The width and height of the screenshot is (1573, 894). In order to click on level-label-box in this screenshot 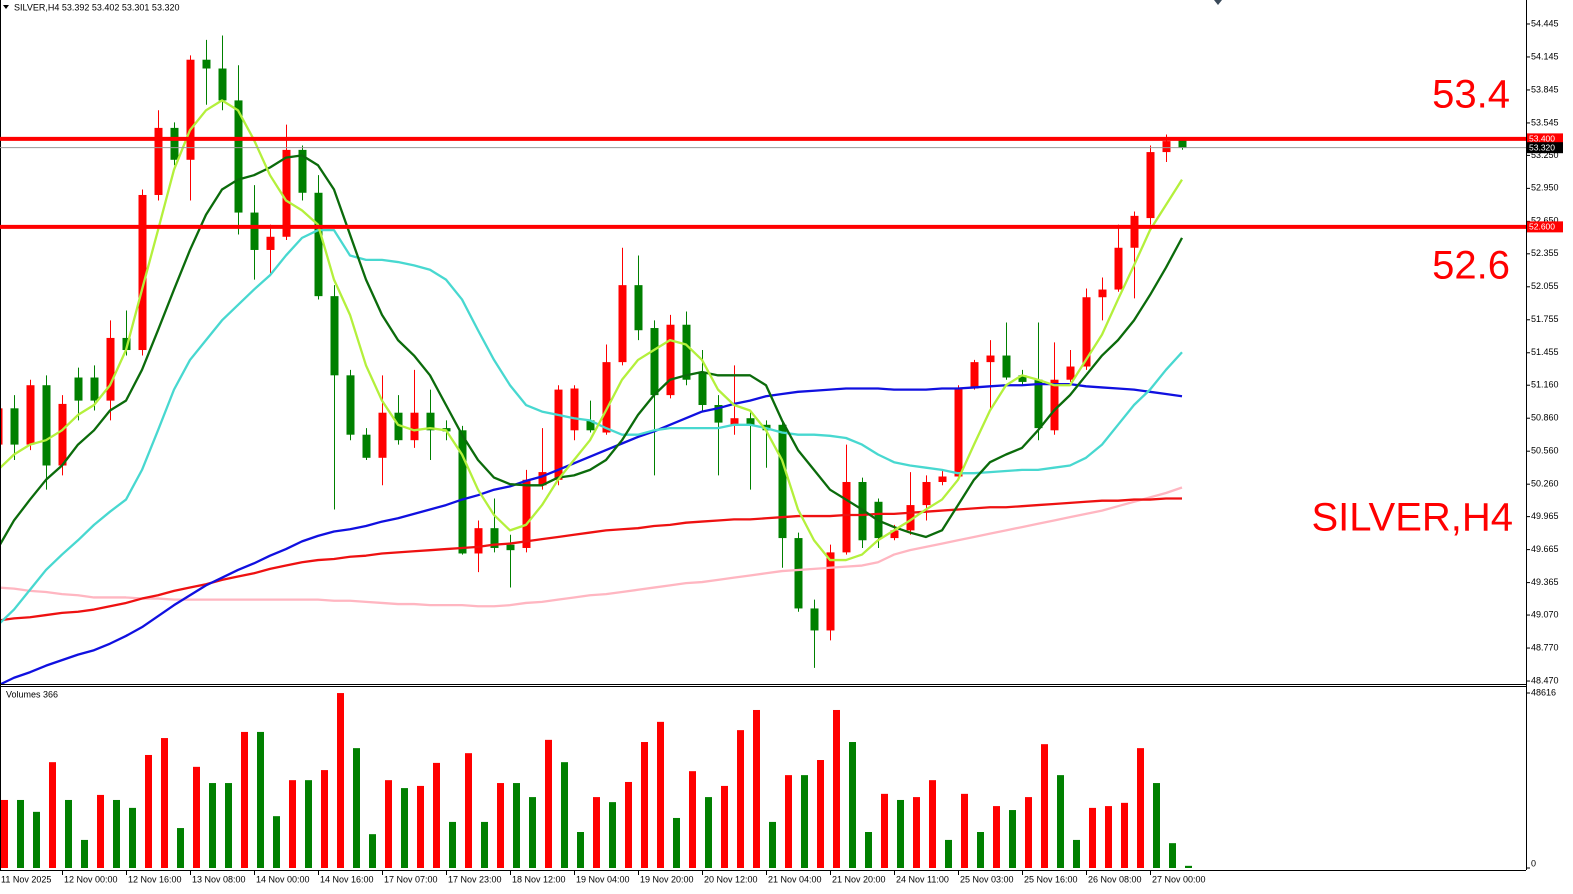, I will do `click(1545, 227)`.